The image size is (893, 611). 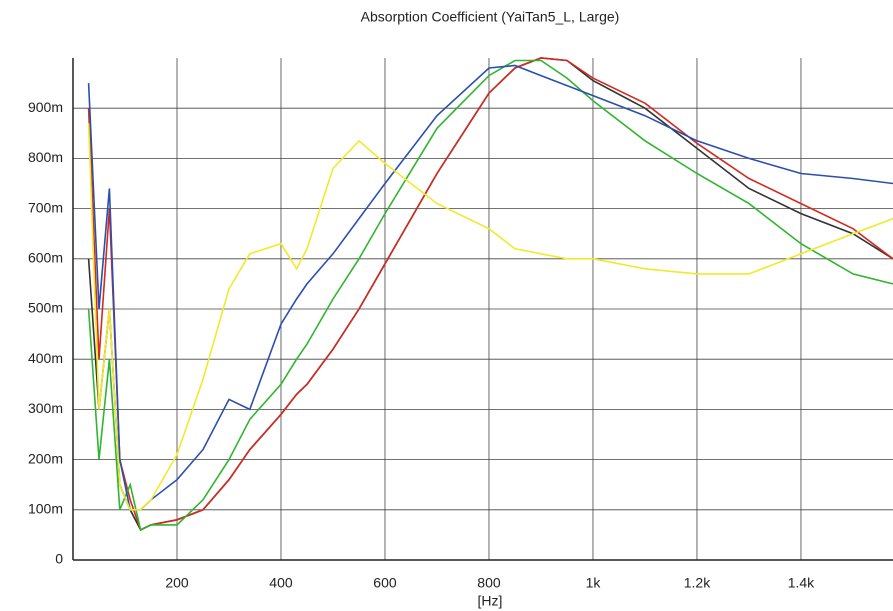 What do you see at coordinates (490, 601) in the screenshot?
I see `x-axis-label: [Hz]` at bounding box center [490, 601].